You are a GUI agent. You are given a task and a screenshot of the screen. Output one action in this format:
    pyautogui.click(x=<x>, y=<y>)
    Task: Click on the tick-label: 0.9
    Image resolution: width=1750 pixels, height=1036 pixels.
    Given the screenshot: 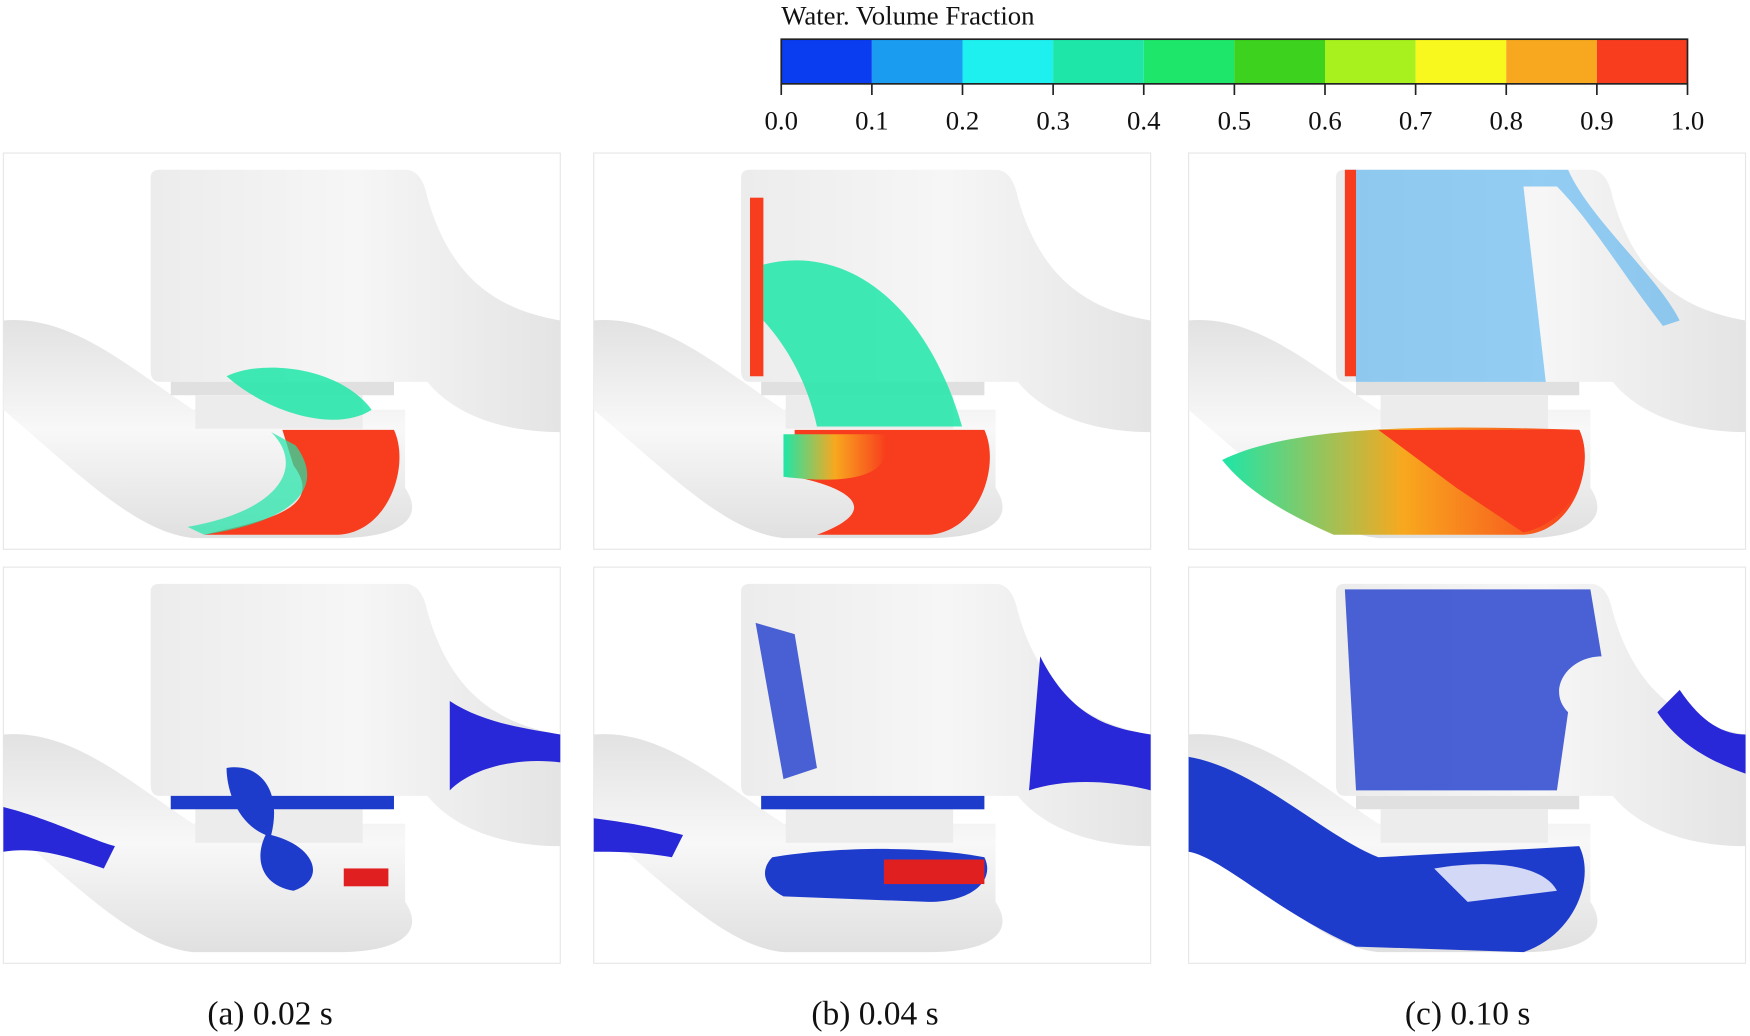 What is the action you would take?
    pyautogui.click(x=1596, y=121)
    